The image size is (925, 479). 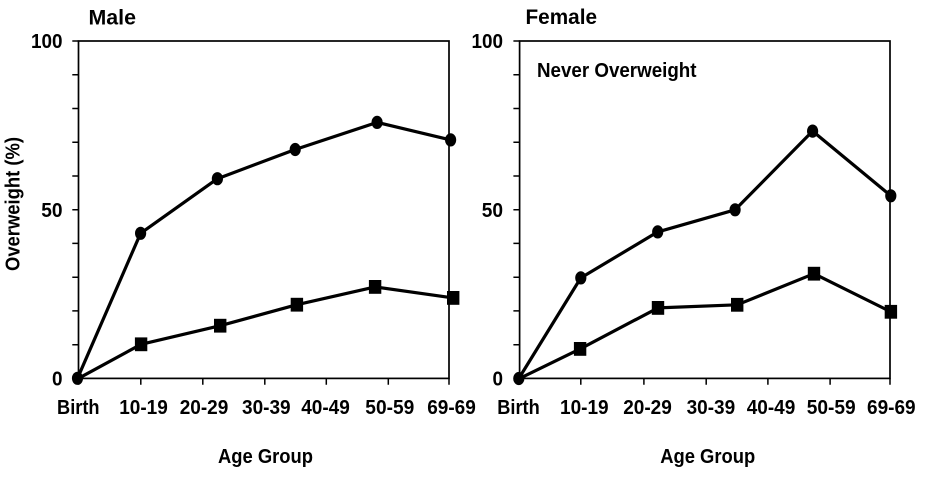 What do you see at coordinates (14, 204) in the screenshot?
I see `svg-text: Overweight (%)` at bounding box center [14, 204].